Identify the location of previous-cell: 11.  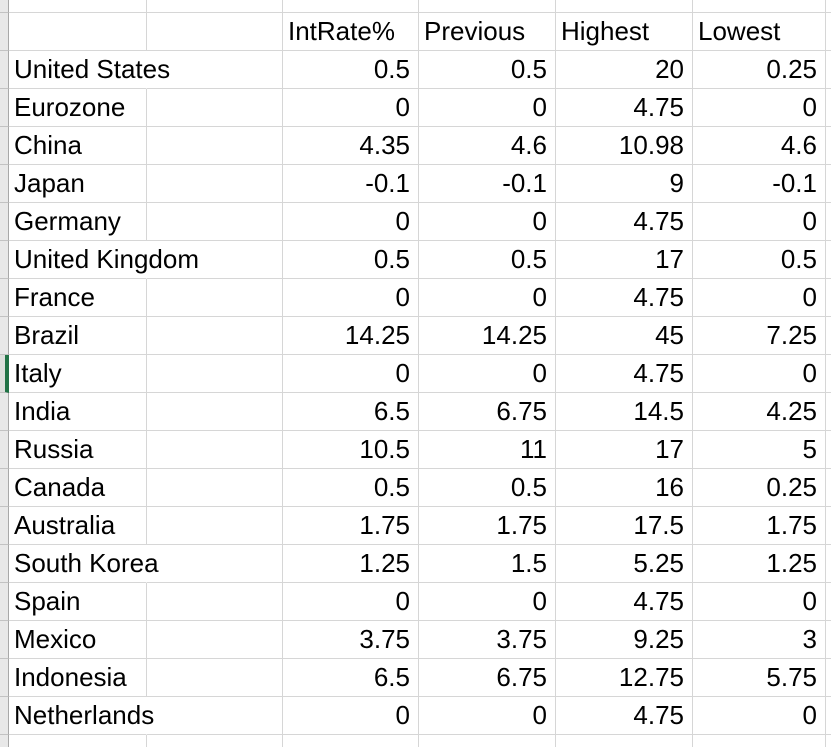
(487, 450).